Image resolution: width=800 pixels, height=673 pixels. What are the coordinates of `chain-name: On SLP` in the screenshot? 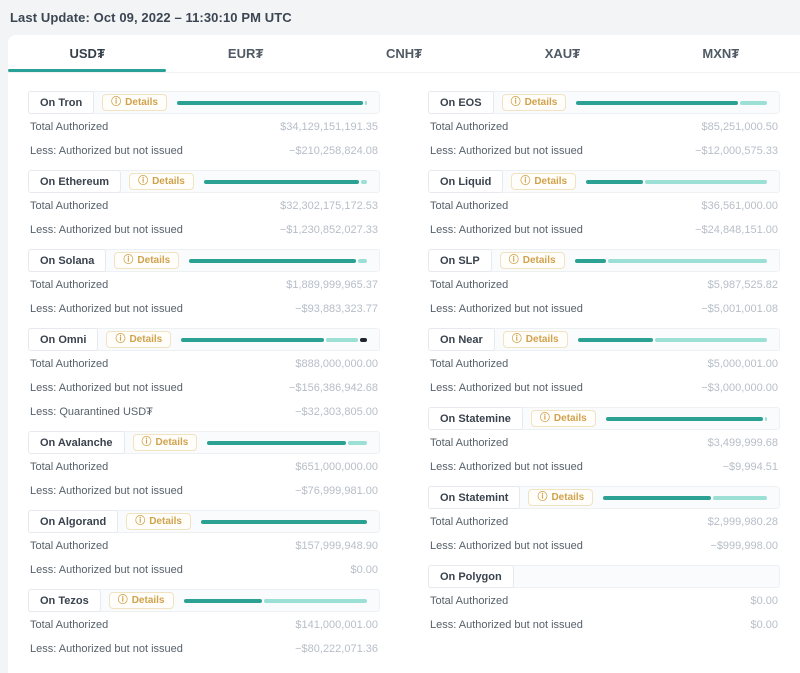 It's located at (460, 260).